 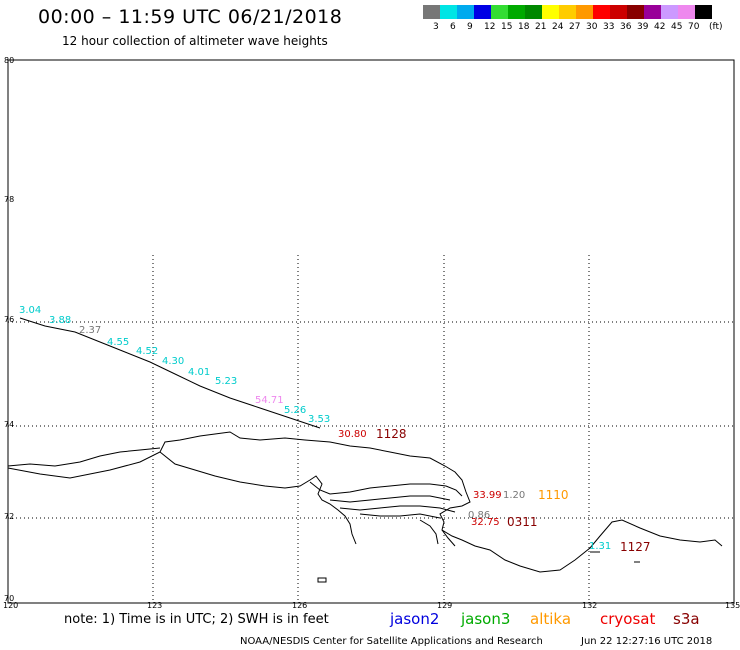 I want to click on legend-label: (ft), so click(x=716, y=27).